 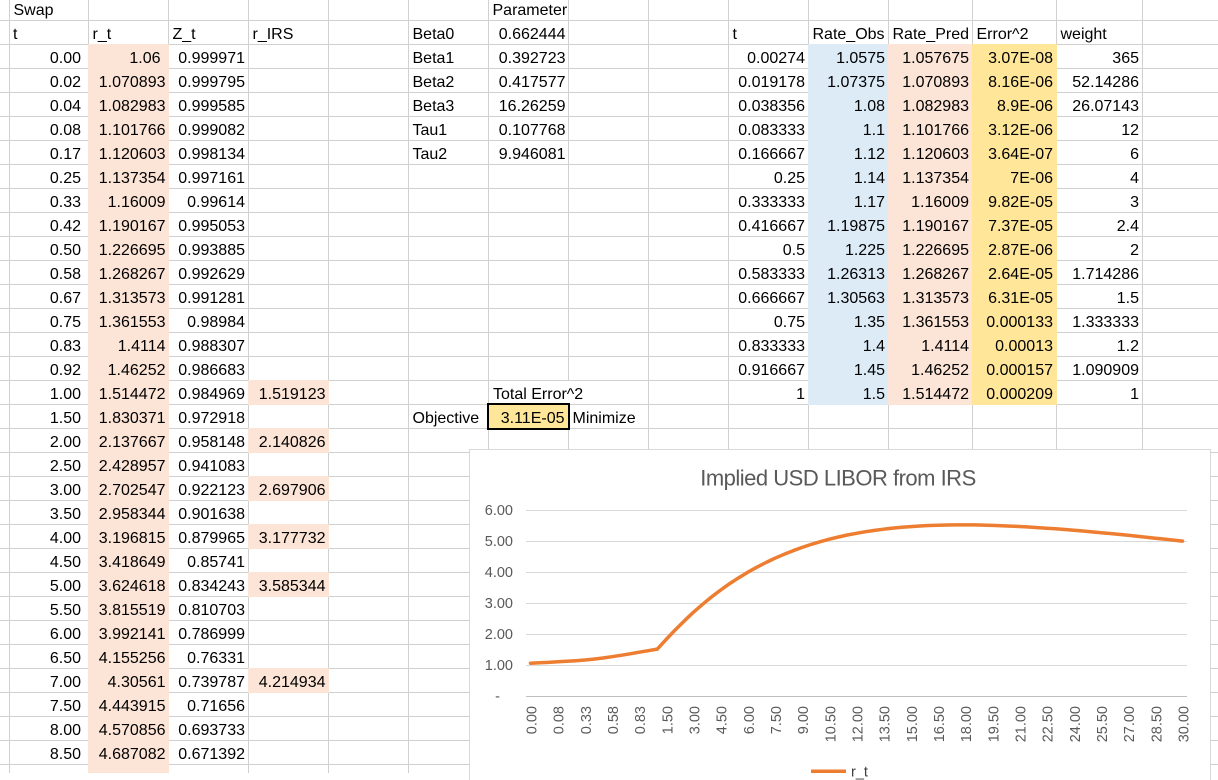 I want to click on svg-text: 0.83, so click(x=641, y=720).